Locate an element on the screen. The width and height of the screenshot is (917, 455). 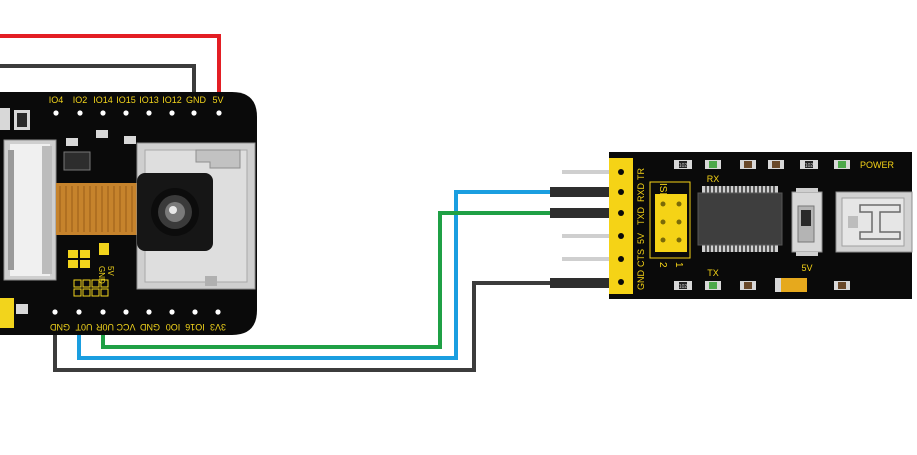
resistor-code-3: 102 is located at coordinates (683, 287).